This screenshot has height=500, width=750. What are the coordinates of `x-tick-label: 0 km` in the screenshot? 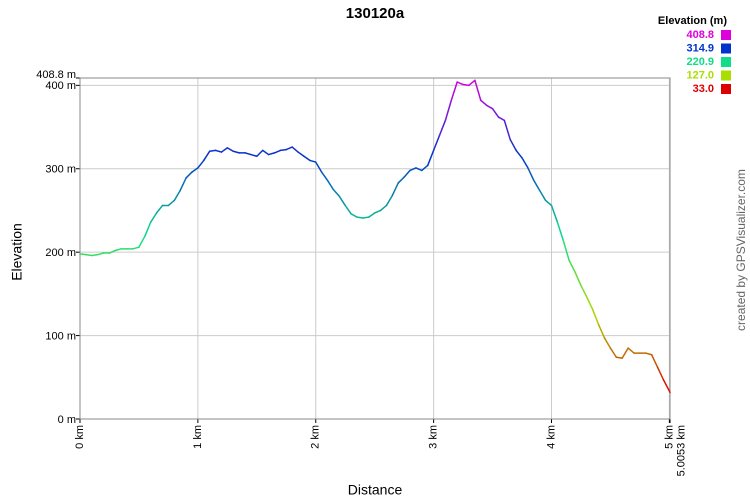 It's located at (80, 437).